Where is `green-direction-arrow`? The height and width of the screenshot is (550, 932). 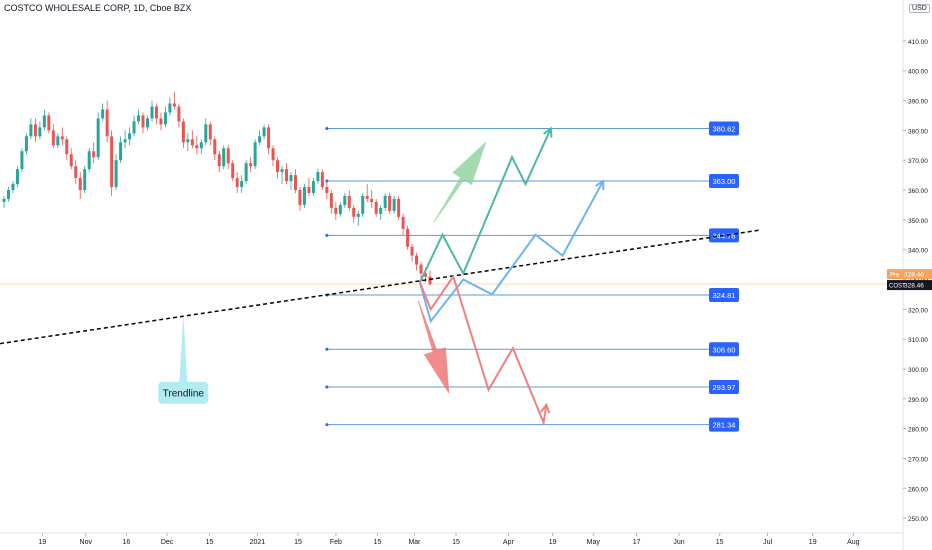
green-direction-arrow is located at coordinates (460, 182).